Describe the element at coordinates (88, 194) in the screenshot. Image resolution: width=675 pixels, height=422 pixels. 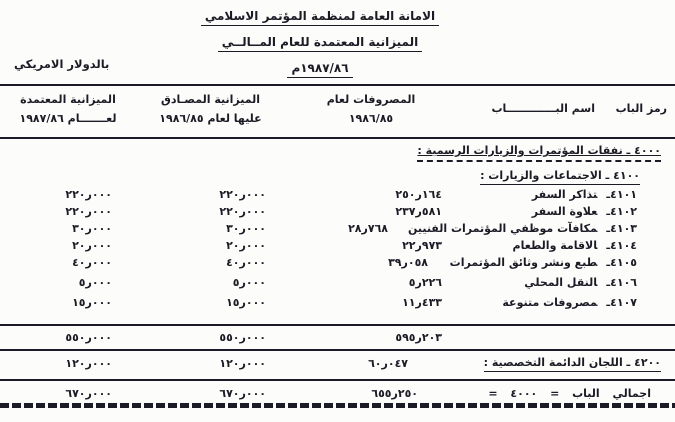
I see `row-4101-adopted: ٢٢٠ر٠٠٠` at that location.